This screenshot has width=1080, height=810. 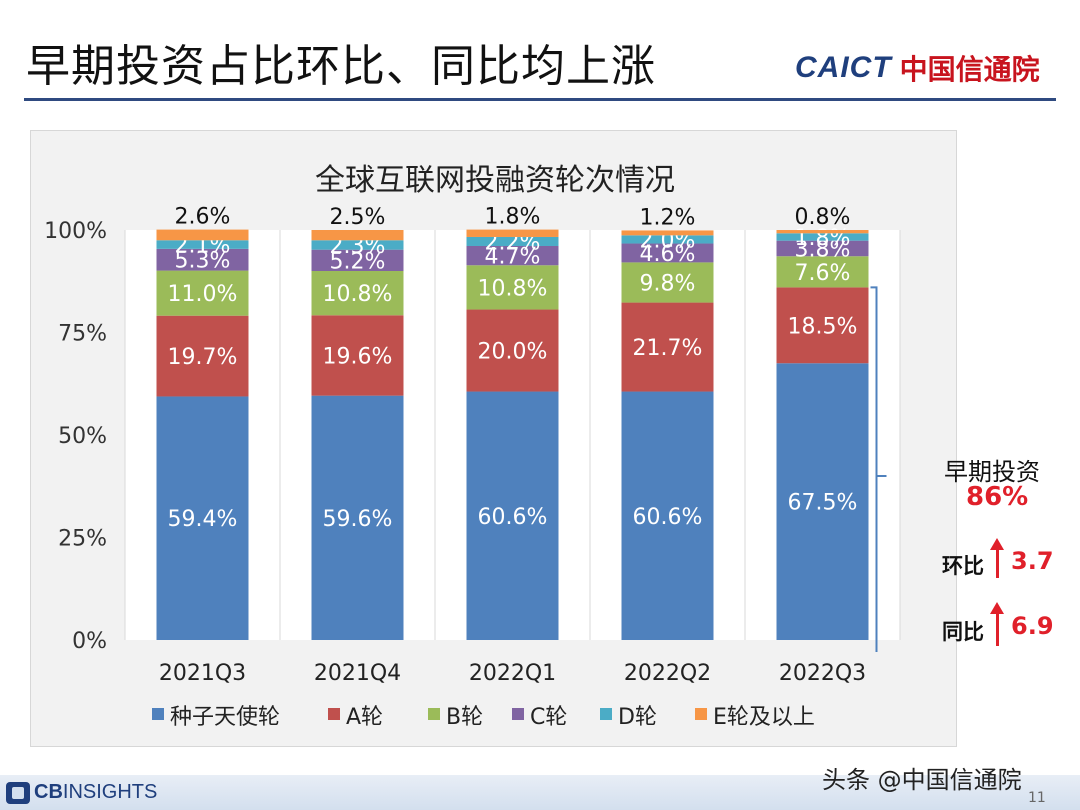 I want to click on data-label: 9.8%, so click(x=668, y=283).